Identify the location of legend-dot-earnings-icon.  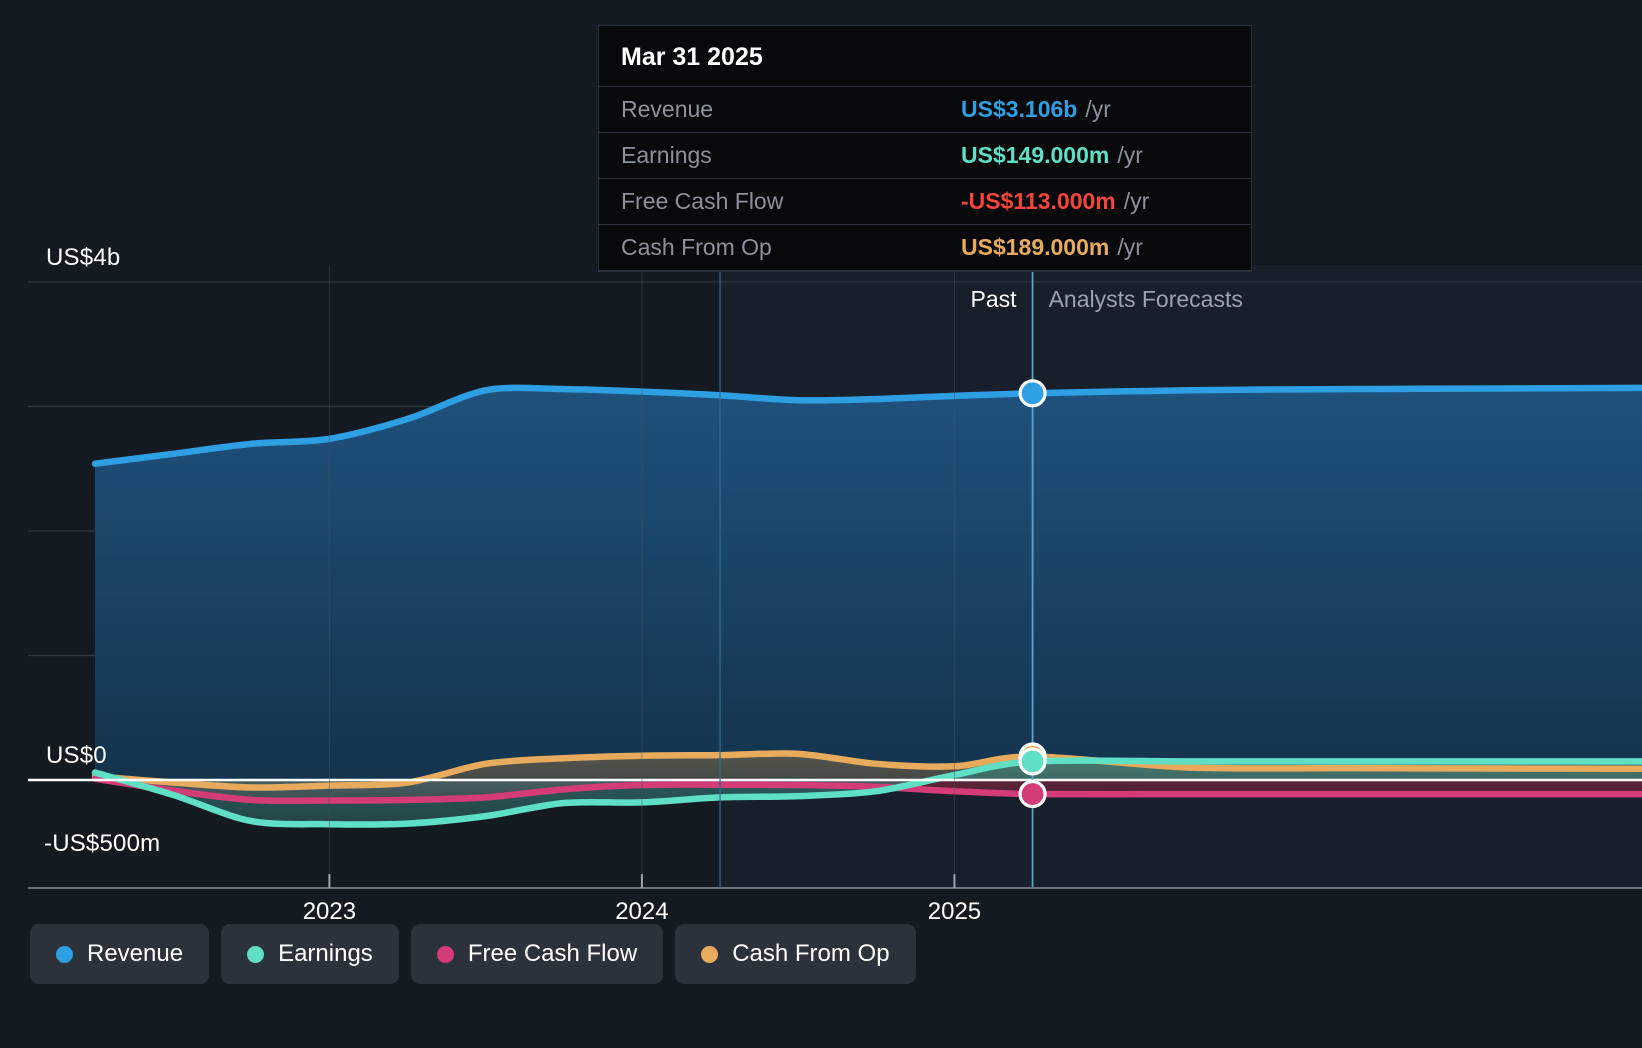
(256, 954).